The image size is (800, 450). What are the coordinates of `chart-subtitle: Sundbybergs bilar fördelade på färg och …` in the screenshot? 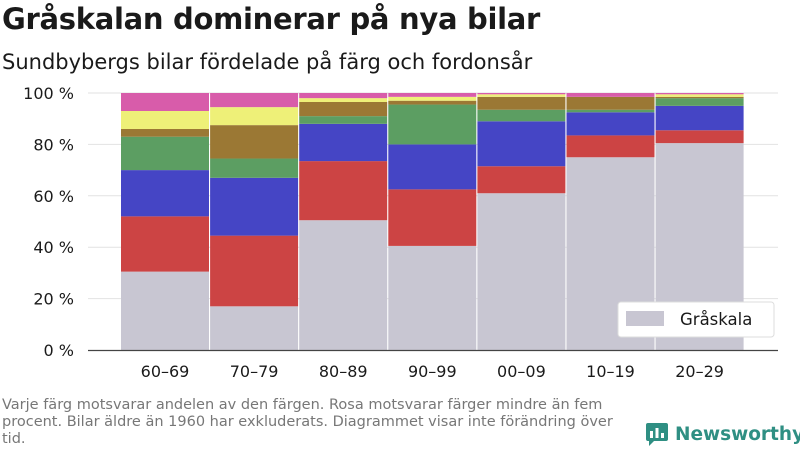 It's located at (267, 62).